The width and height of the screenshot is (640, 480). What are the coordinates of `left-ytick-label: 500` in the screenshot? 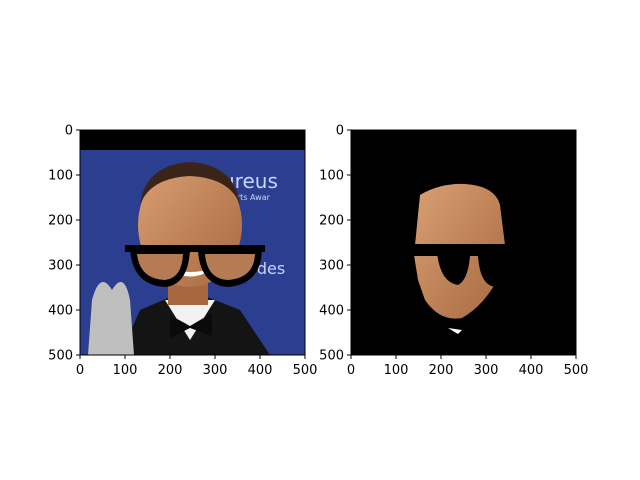 It's located at (60, 356).